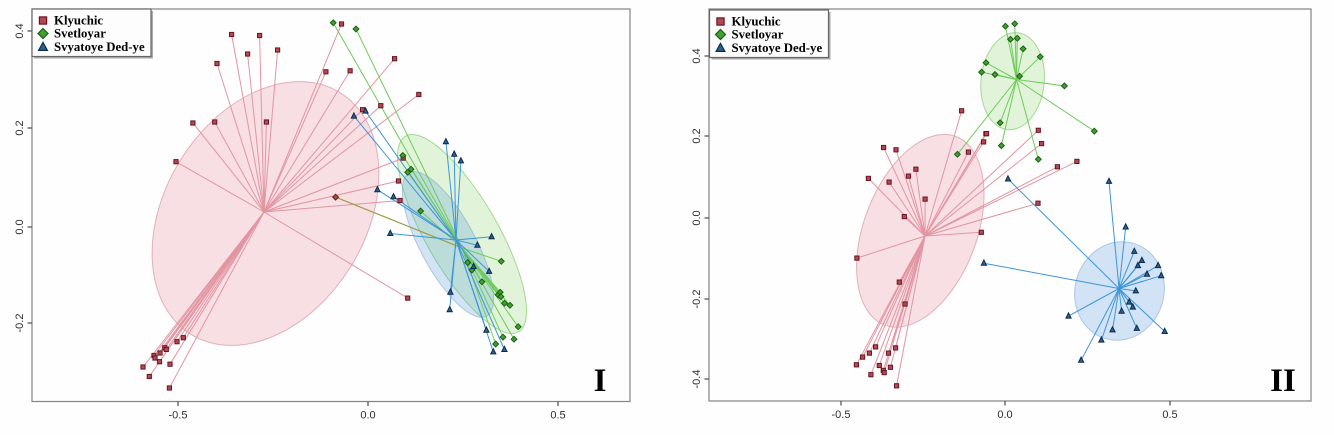 The width and height of the screenshot is (1334, 439). What do you see at coordinates (600, 381) in the screenshot?
I see `svg-text: I` at bounding box center [600, 381].